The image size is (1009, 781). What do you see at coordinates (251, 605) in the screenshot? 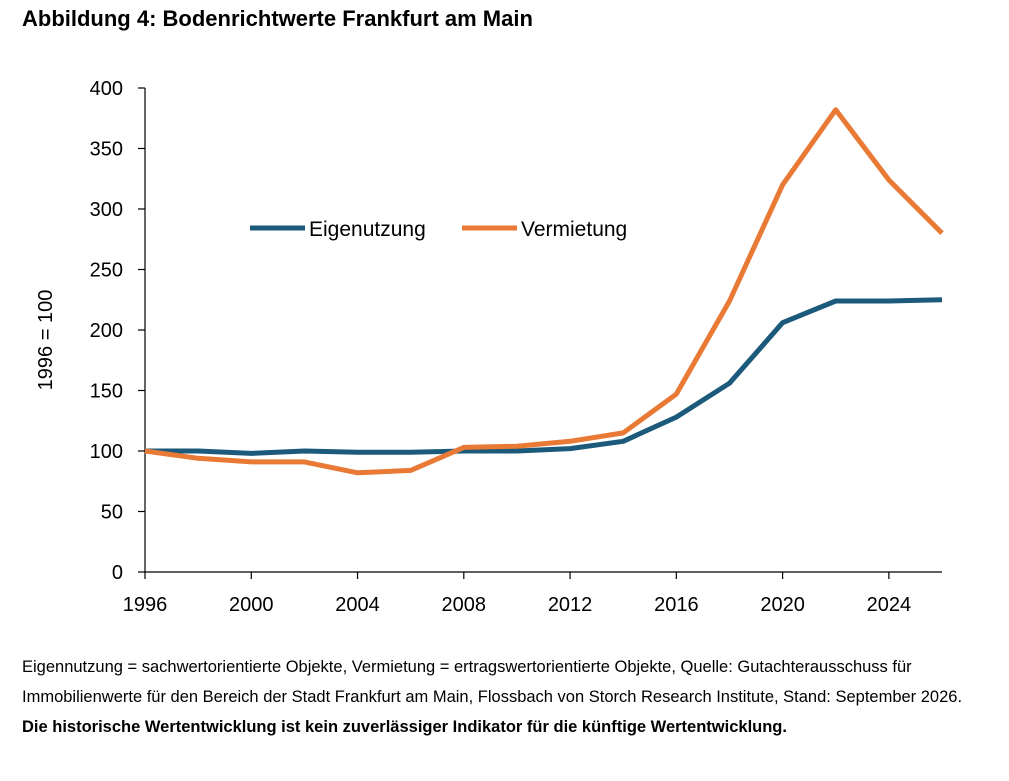
I see `x-tick-label: 2000` at bounding box center [251, 605].